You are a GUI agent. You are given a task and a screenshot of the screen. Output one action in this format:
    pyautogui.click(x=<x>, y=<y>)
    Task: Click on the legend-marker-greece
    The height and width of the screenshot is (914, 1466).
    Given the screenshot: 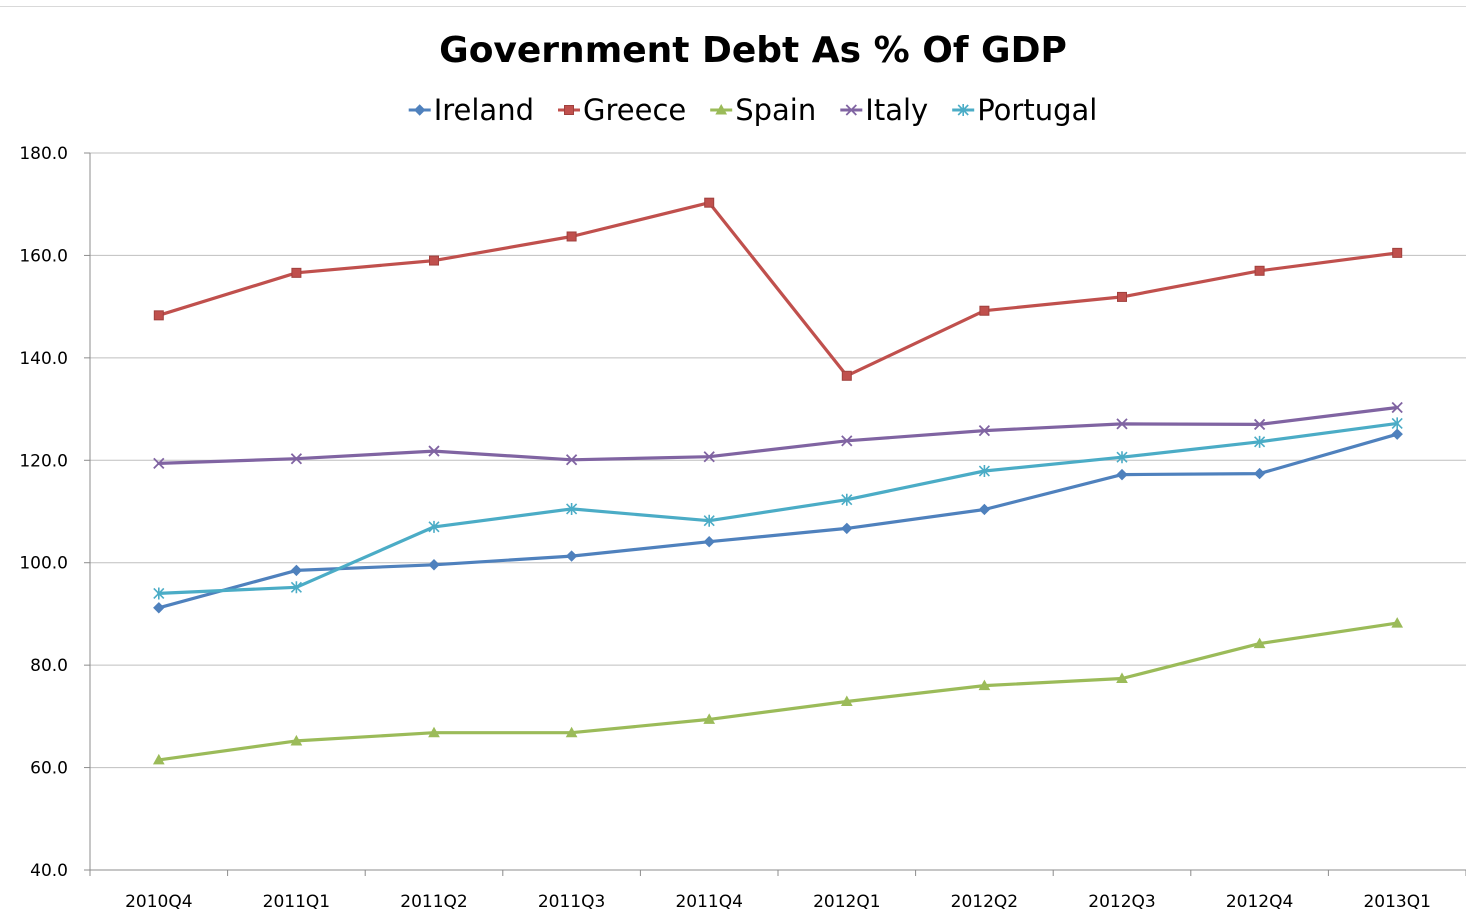 What is the action you would take?
    pyautogui.click(x=569, y=110)
    